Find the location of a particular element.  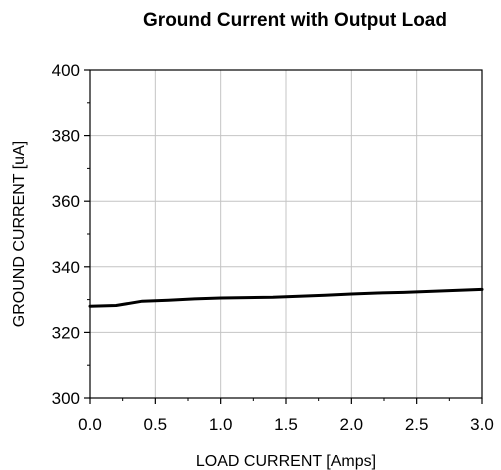

y-tick-label: 300 is located at coordinates (66, 398).